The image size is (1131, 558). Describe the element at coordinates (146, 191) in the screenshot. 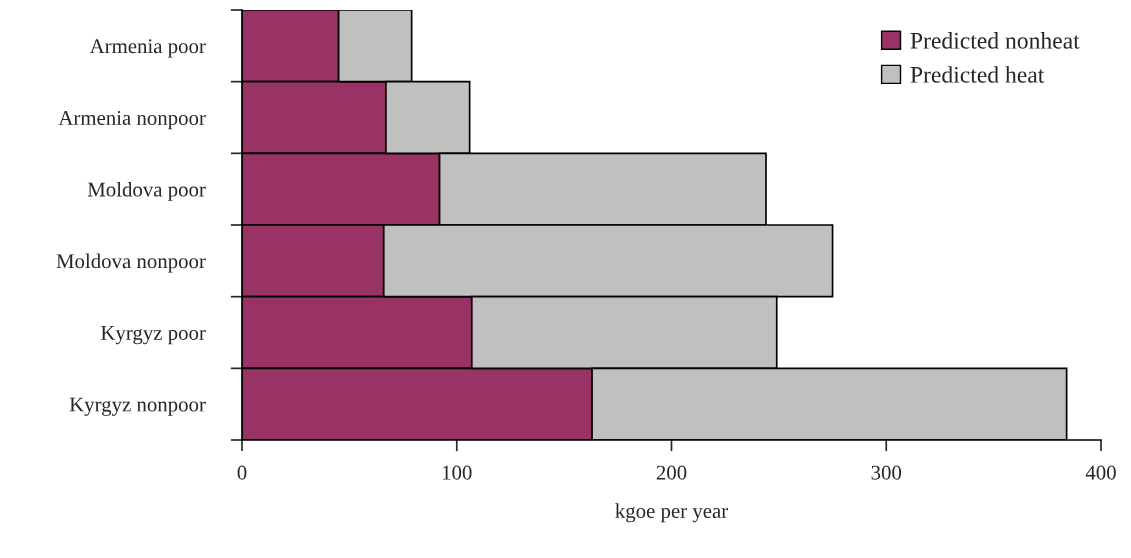

I see `y-tick-label: Moldova poor` at that location.